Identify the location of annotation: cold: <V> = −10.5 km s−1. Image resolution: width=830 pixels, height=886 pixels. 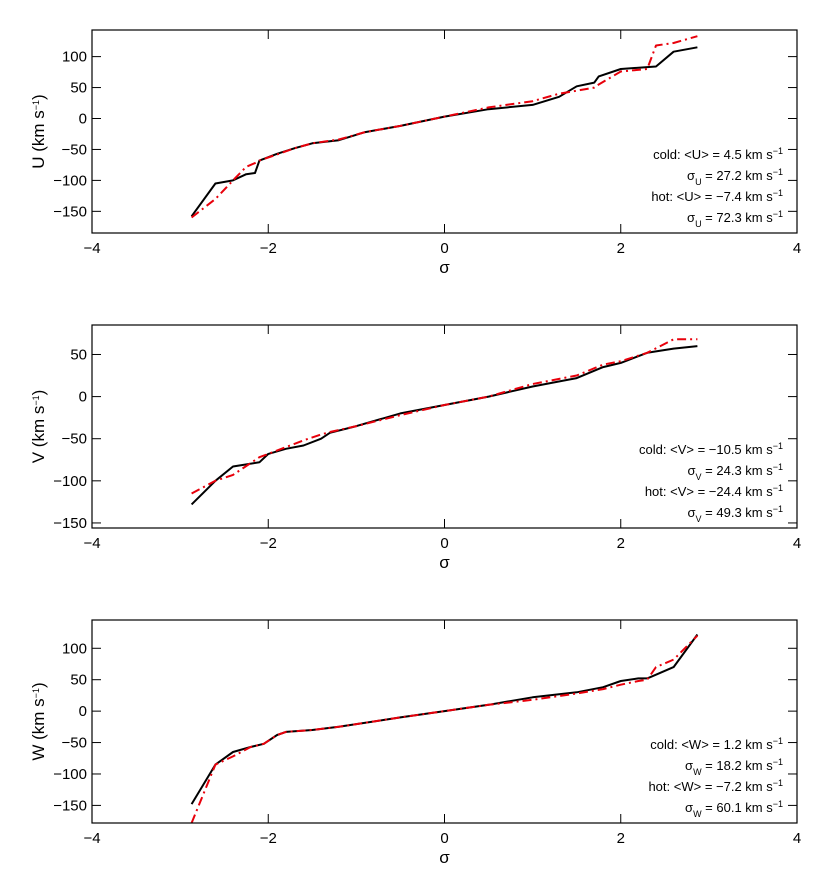
(711, 449).